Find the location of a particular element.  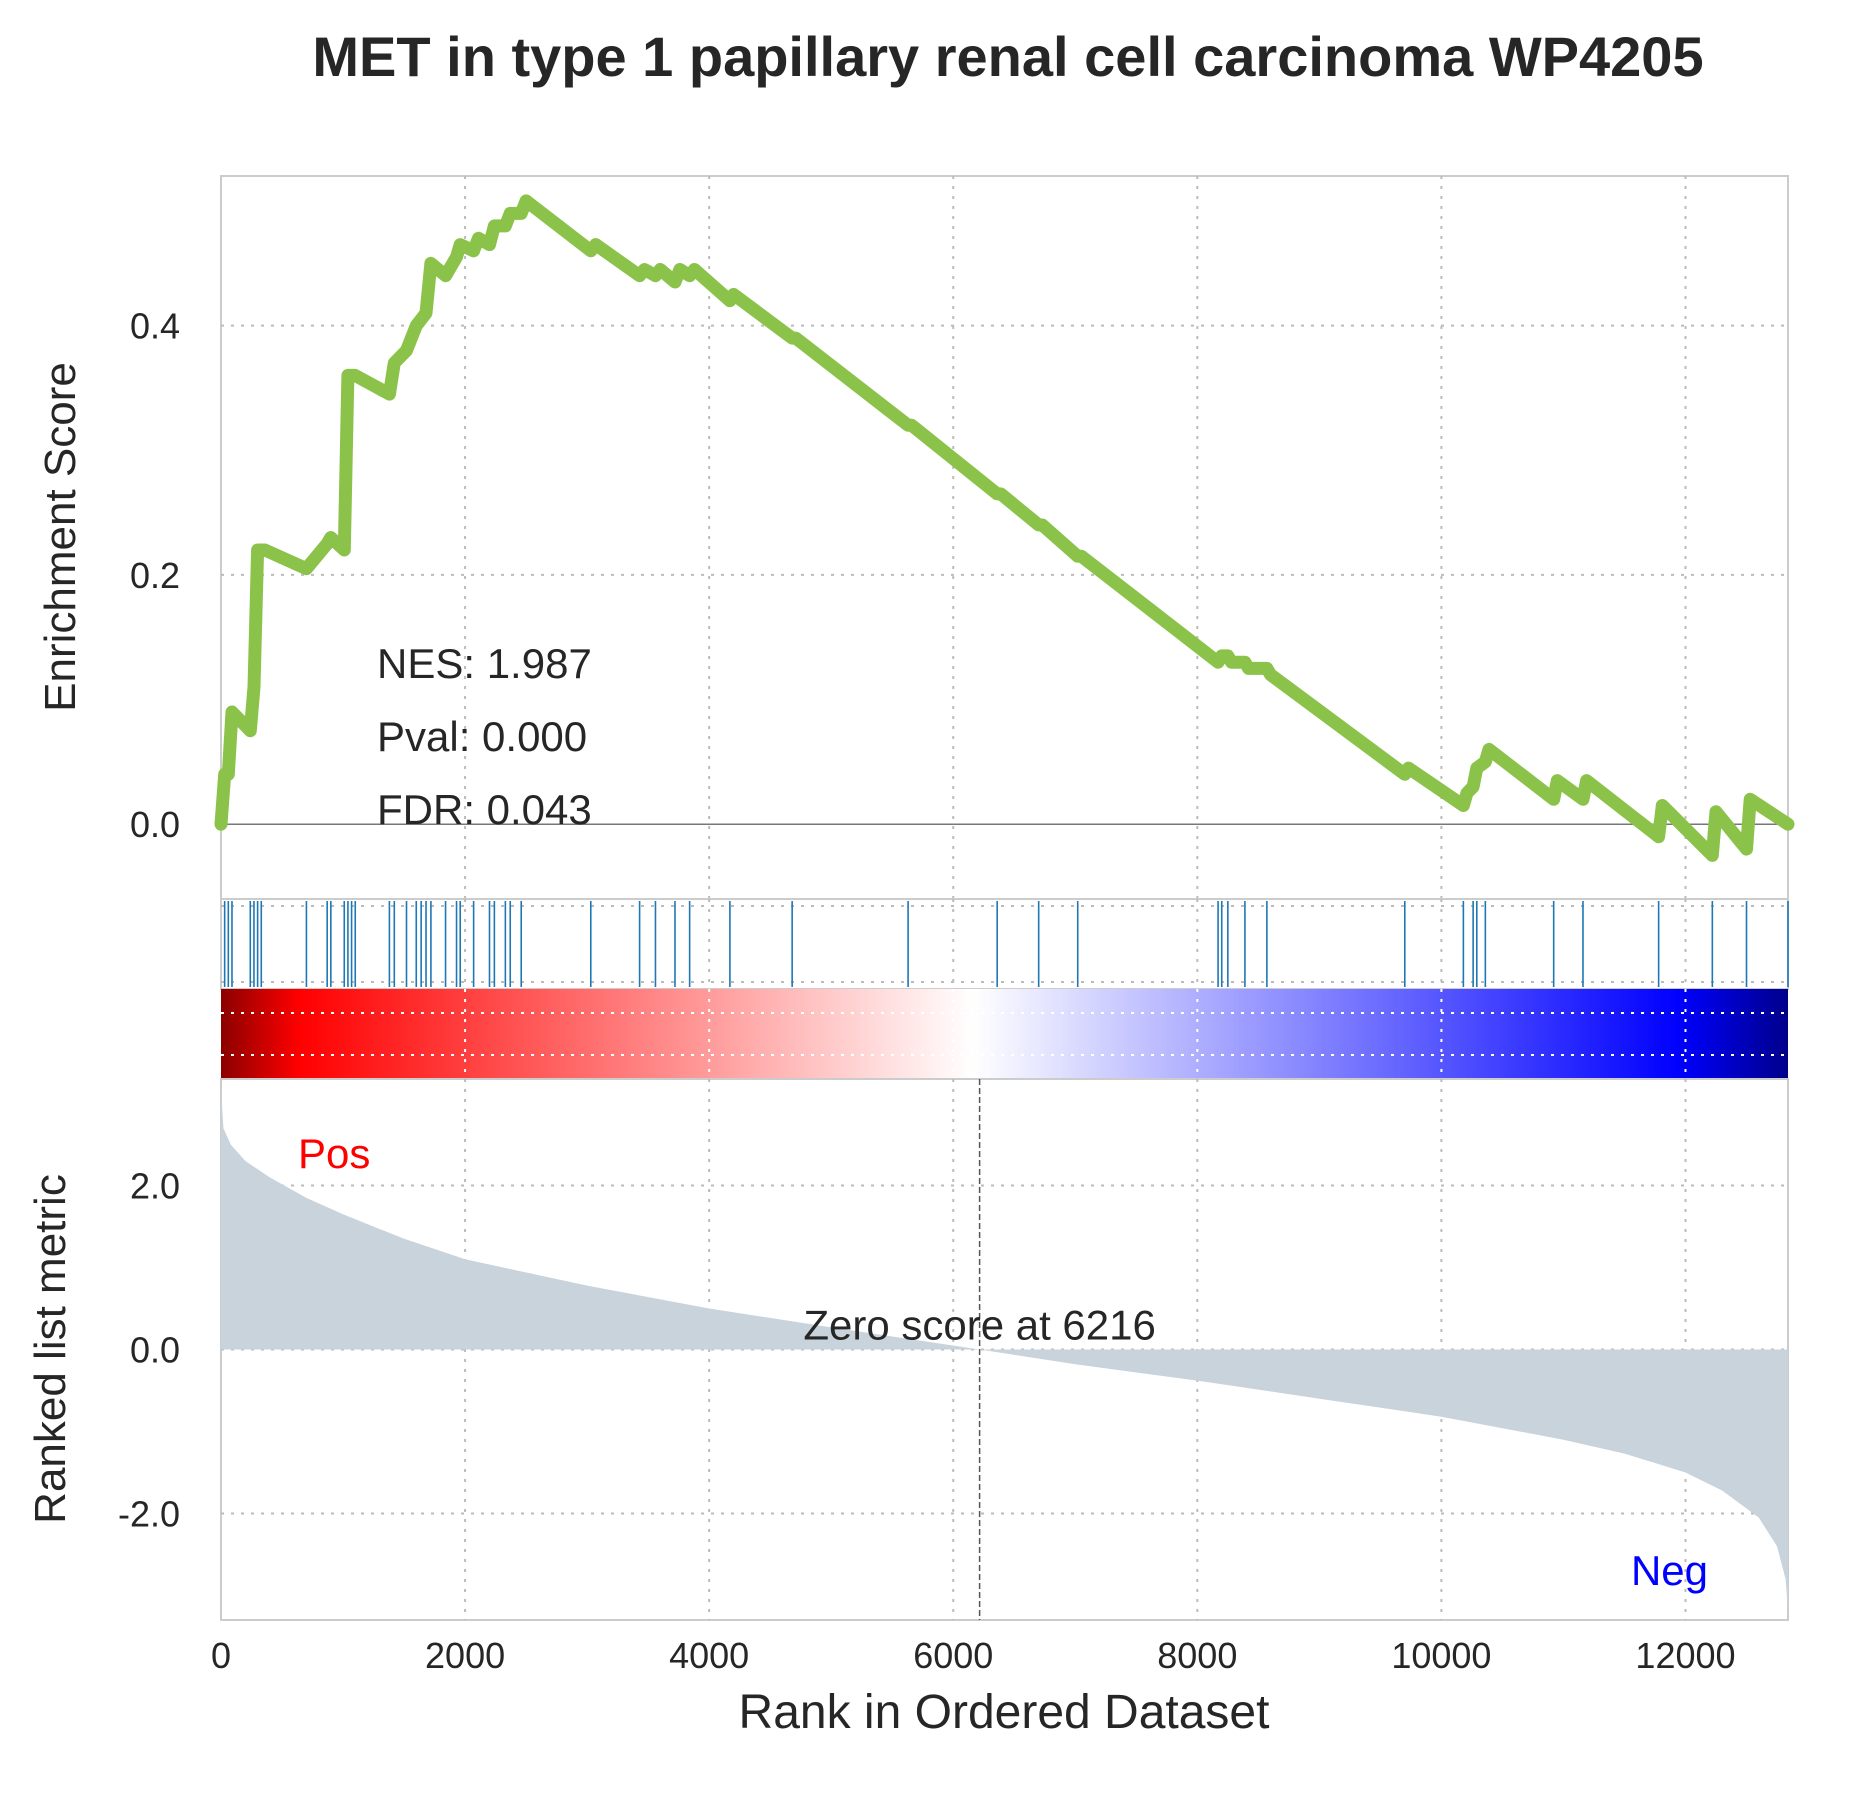

x-tick-label: 0 is located at coordinates (221, 1655).